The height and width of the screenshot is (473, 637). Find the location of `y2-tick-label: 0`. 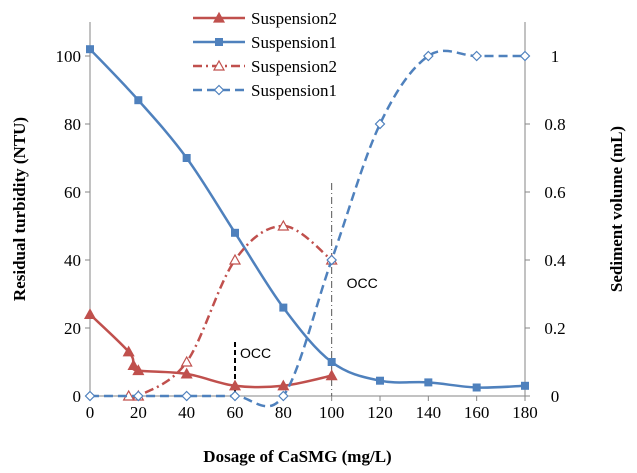

y2-tick-label: 0 is located at coordinates (555, 396).